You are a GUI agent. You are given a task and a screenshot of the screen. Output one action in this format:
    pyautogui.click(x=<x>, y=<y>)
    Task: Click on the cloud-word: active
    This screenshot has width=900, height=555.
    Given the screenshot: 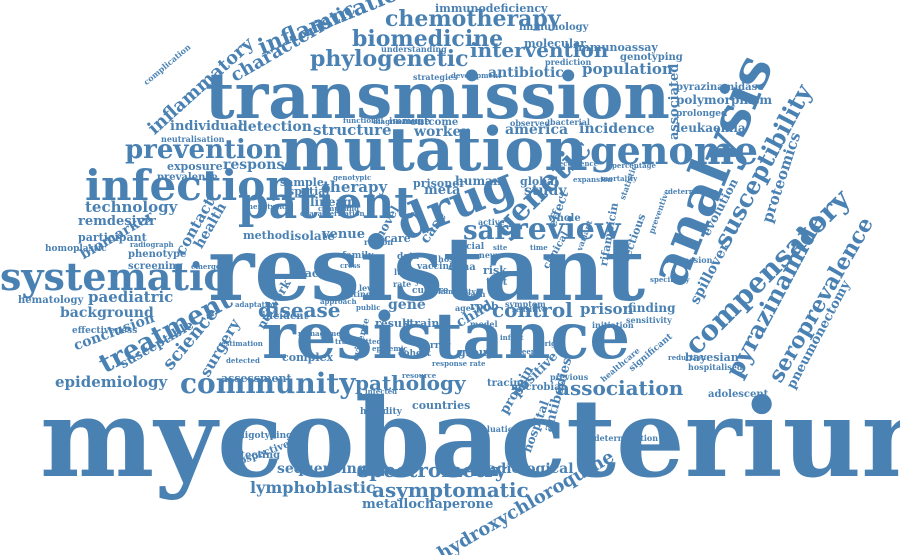 What is the action you would take?
    pyautogui.click(x=491, y=222)
    